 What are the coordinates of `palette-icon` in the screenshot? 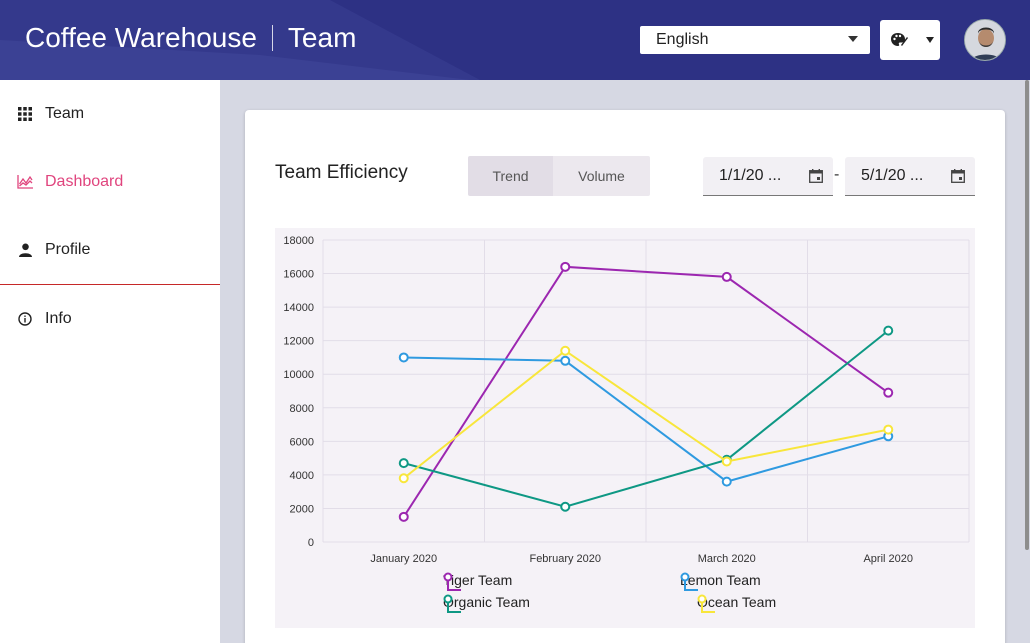 It's located at (899, 39).